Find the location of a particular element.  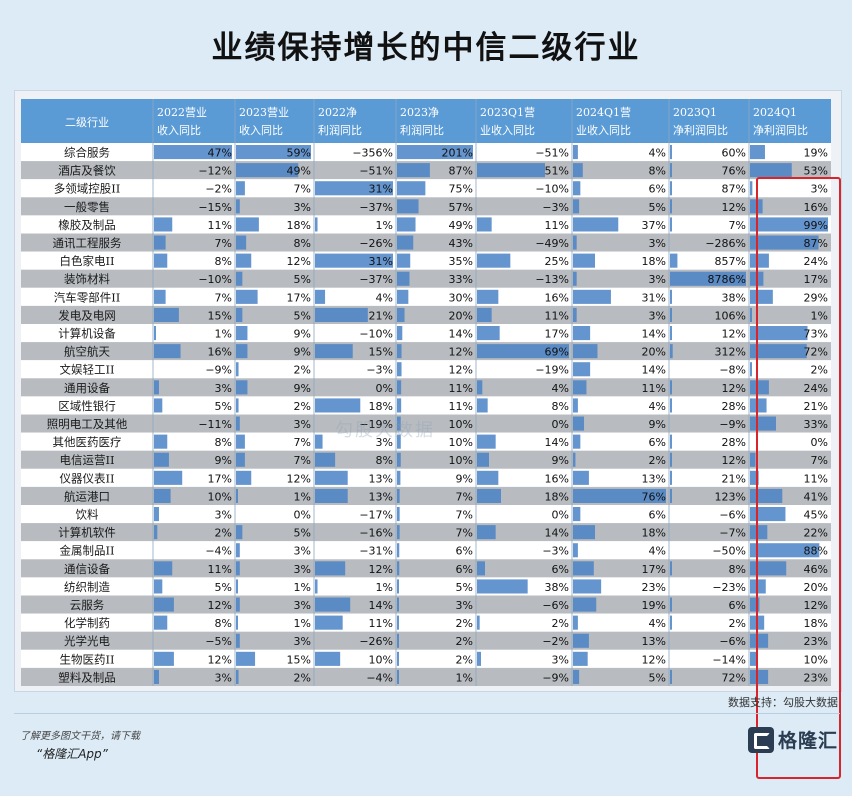

cell-value: 25% is located at coordinates (557, 261).